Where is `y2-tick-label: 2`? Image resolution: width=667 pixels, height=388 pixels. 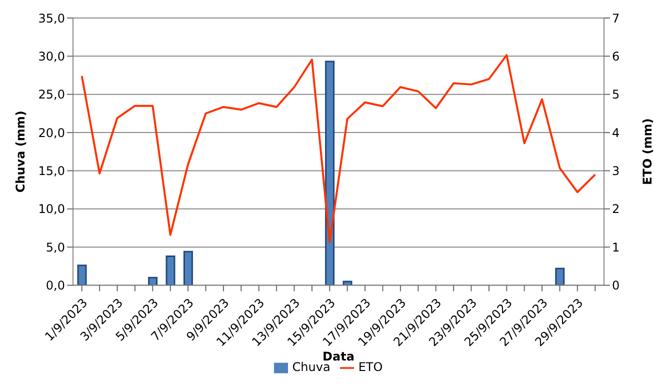
y2-tick-label: 2 is located at coordinates (616, 209).